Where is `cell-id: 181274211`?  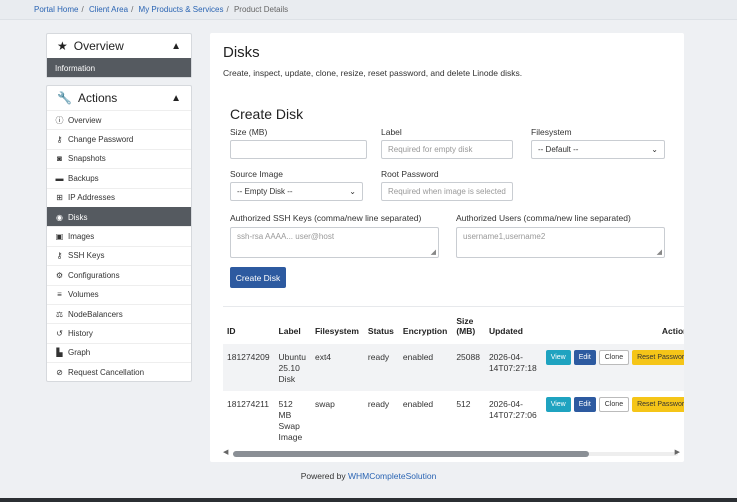 cell-id: 181274211 is located at coordinates (248, 404).